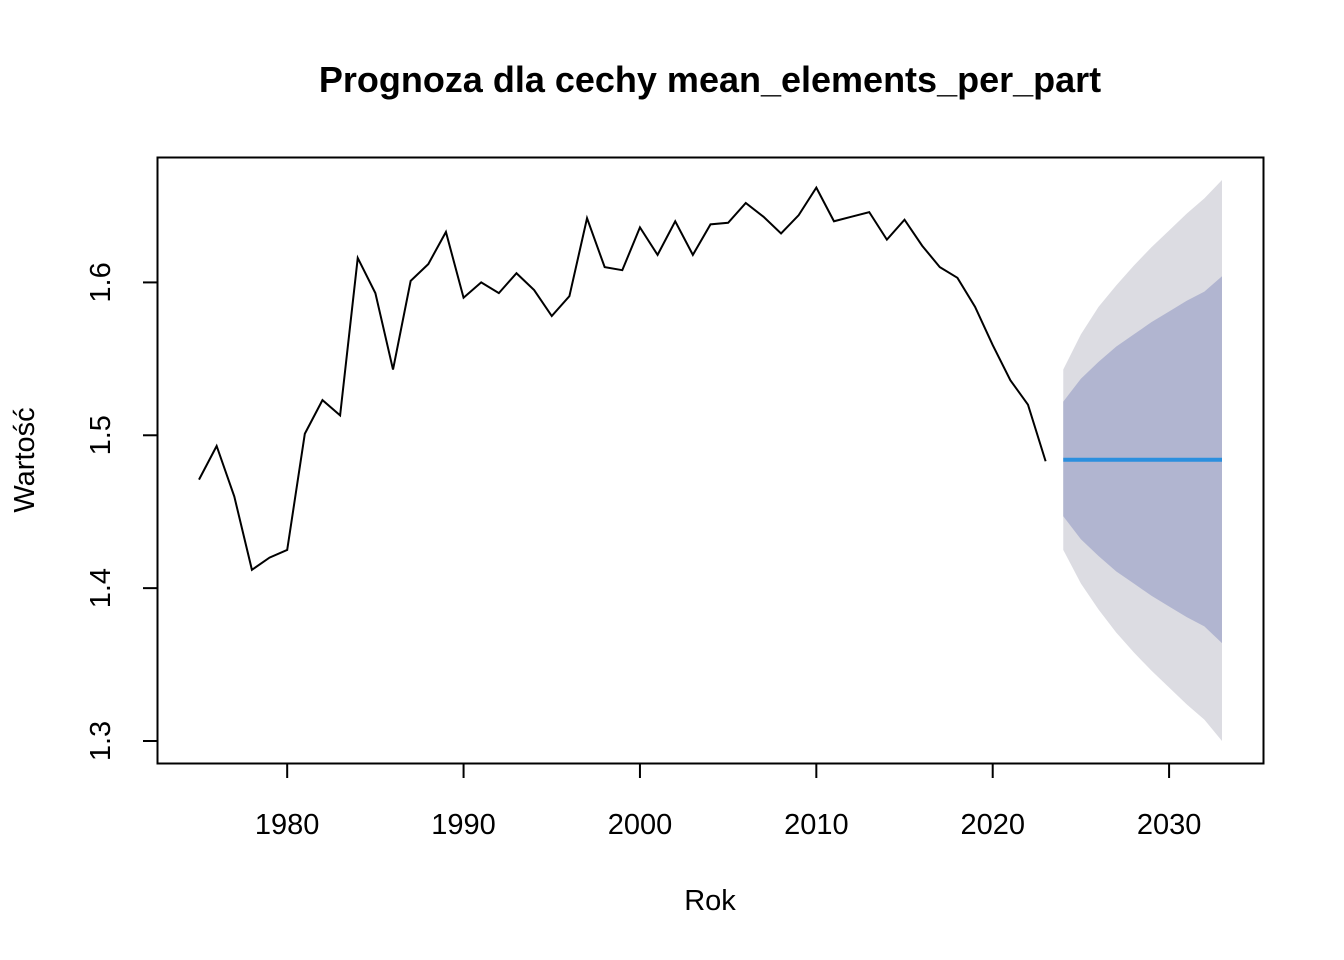  Describe the element at coordinates (101, 741) in the screenshot. I see `y-tick-label-1.3: 1.3` at that location.